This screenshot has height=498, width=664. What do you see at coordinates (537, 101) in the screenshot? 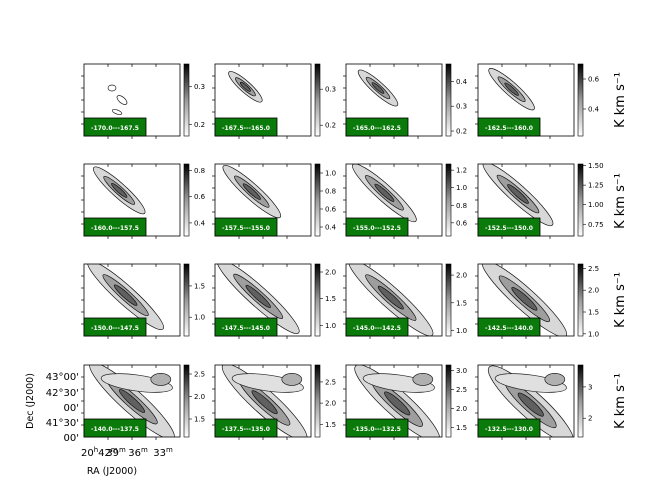
I see `channel-panel: -162.5---160.0 0.6 0.4` at bounding box center [537, 101].